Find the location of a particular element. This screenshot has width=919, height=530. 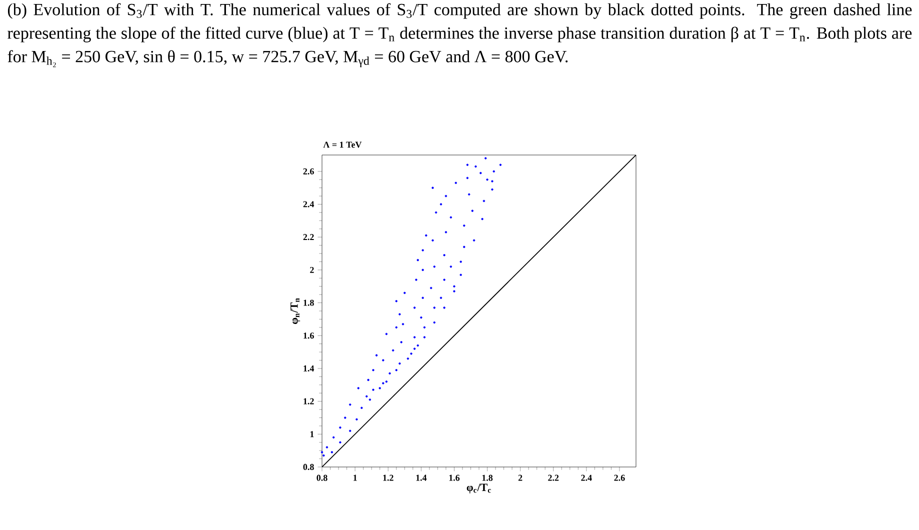

x-tick-label: 2.4 is located at coordinates (586, 477).